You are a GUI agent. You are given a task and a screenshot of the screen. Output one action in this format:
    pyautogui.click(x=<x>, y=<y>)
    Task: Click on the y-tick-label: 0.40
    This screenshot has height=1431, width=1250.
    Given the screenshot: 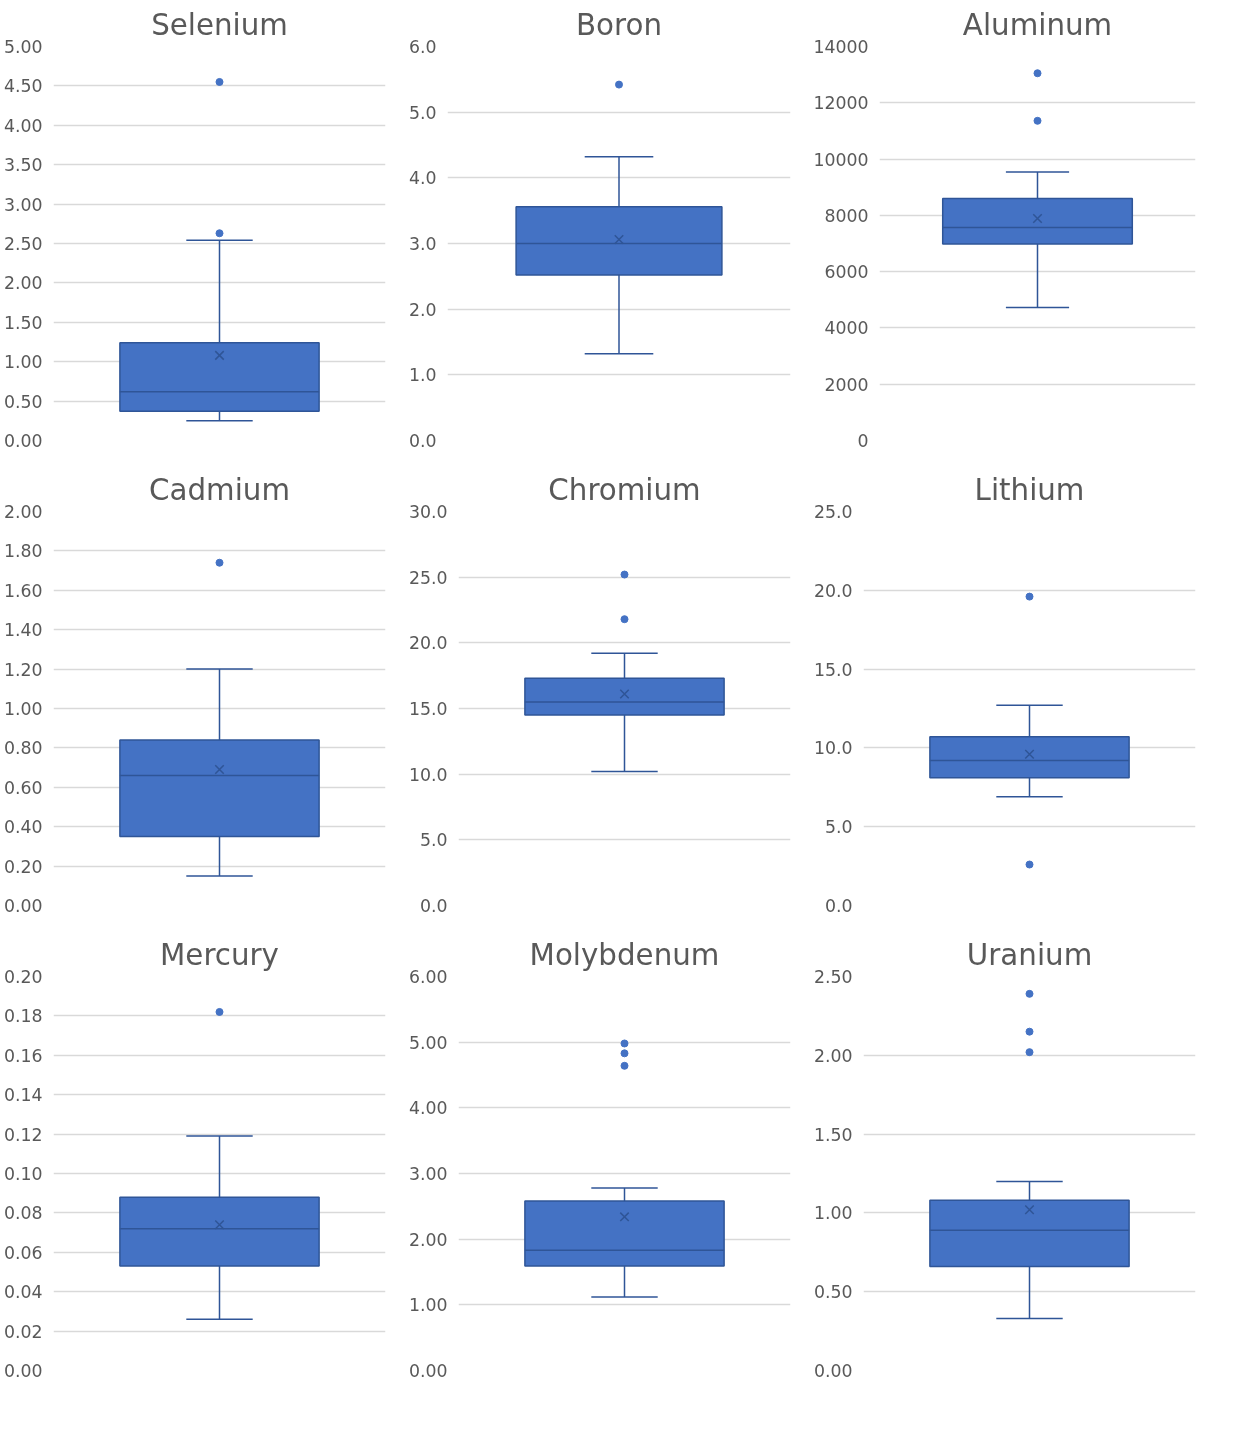 What is the action you would take?
    pyautogui.click(x=23, y=827)
    